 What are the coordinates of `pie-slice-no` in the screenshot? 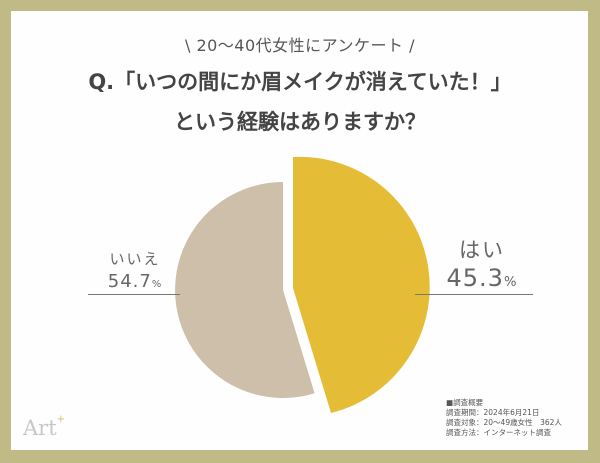 It's located at (245, 290).